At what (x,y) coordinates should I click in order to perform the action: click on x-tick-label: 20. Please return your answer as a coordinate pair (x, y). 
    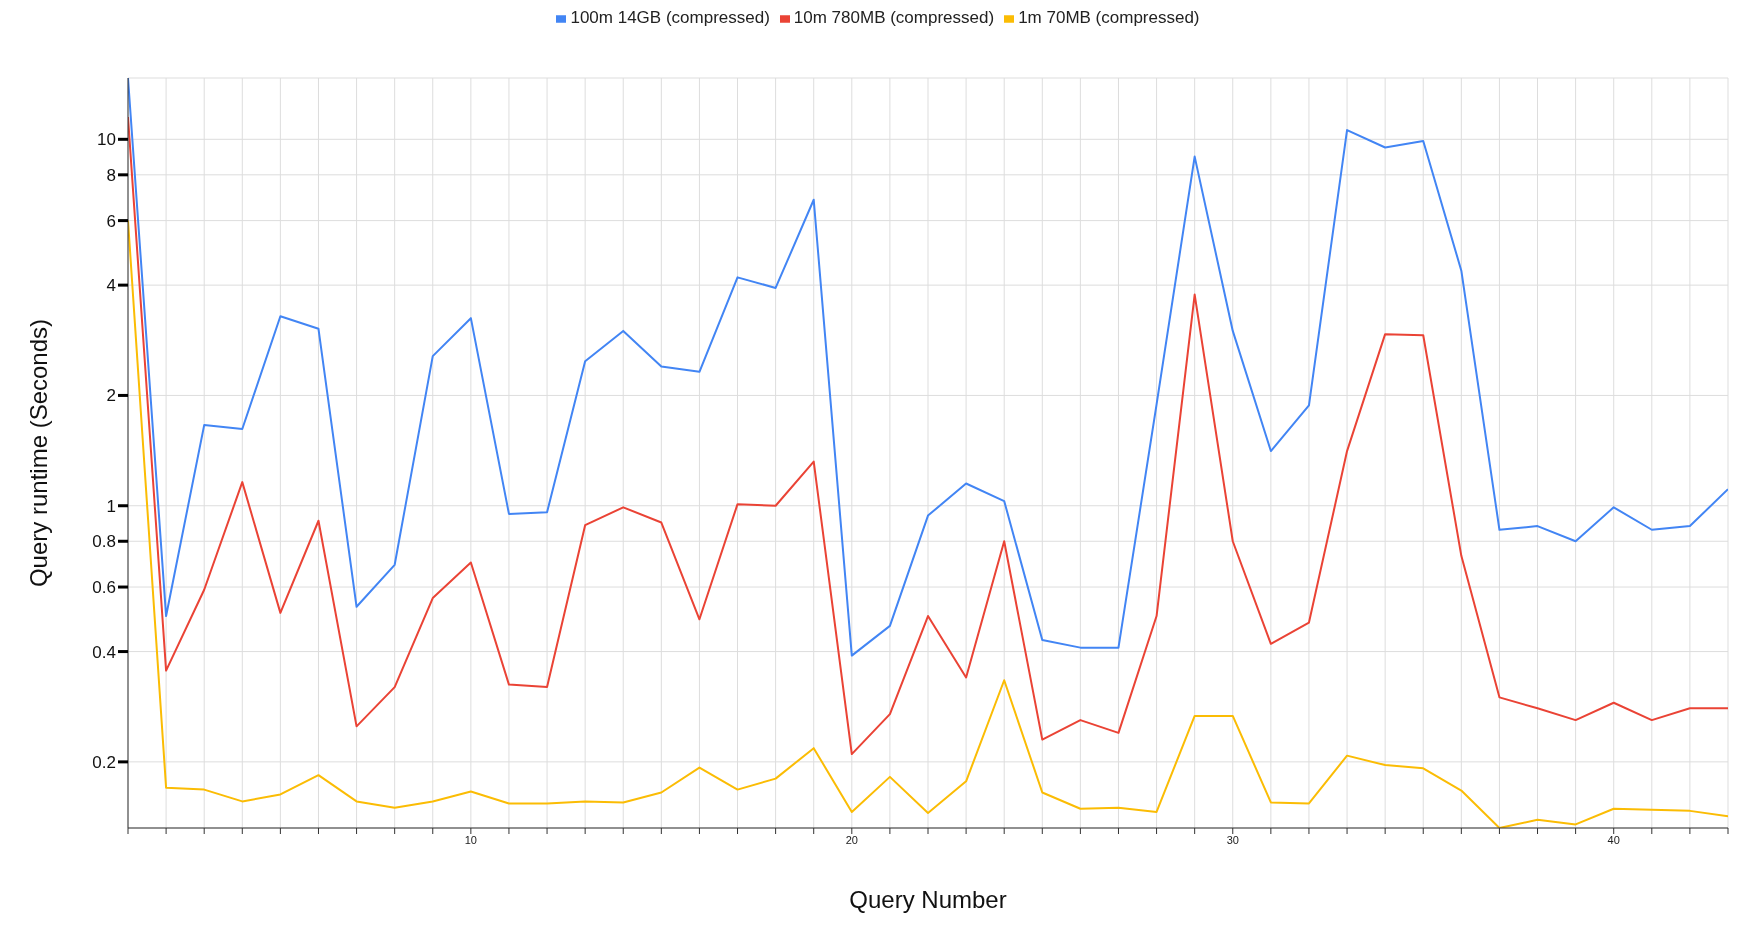
    Looking at the image, I should click on (851, 839).